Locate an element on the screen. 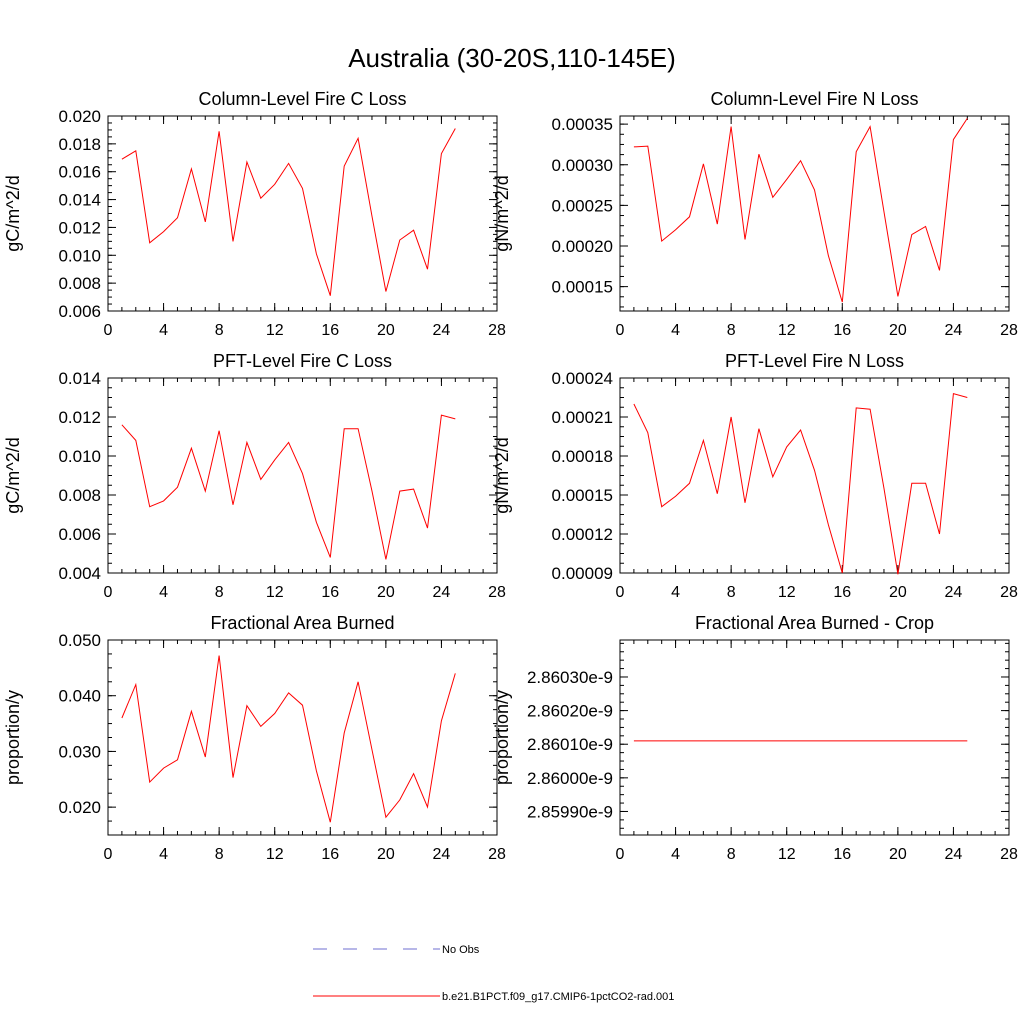  y-tick-label: 0.00035 is located at coordinates (582, 124).